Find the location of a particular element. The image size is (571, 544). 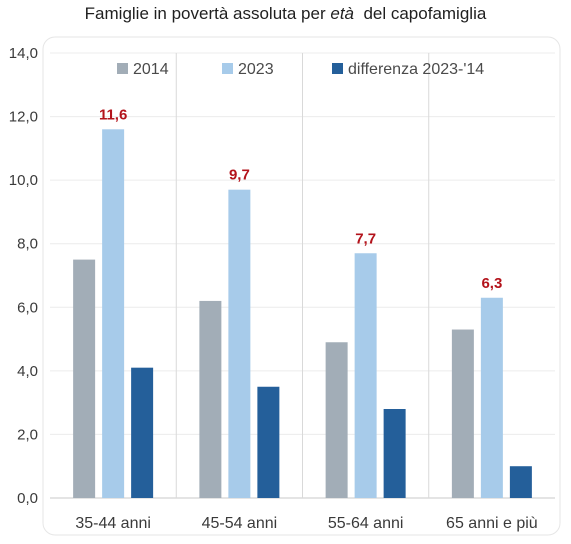

y-tick-label: 0,0 is located at coordinates (27, 498).